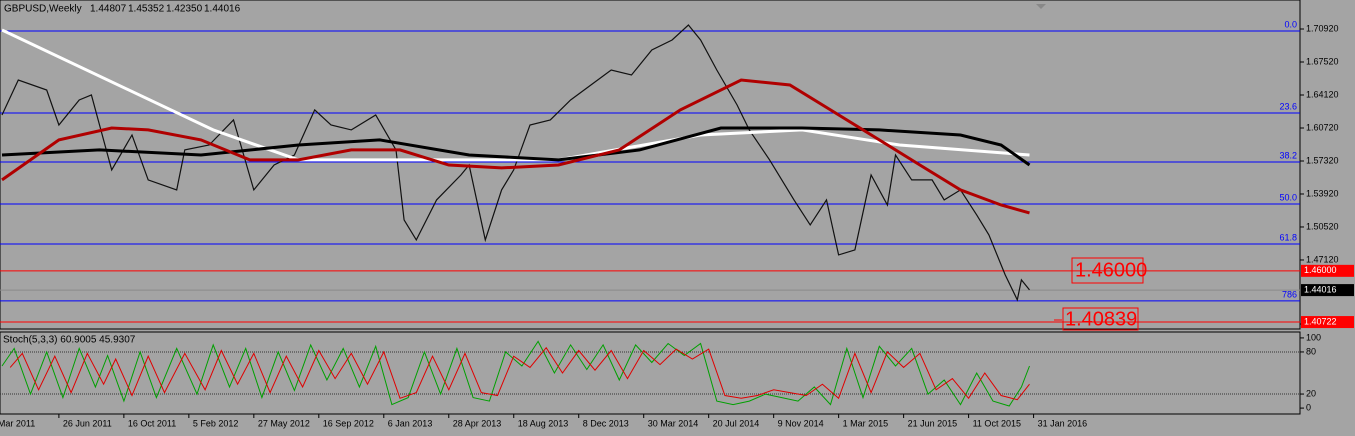 The image size is (1355, 436). I want to click on x-tick-label: 20 Jul 2014, so click(736, 423).